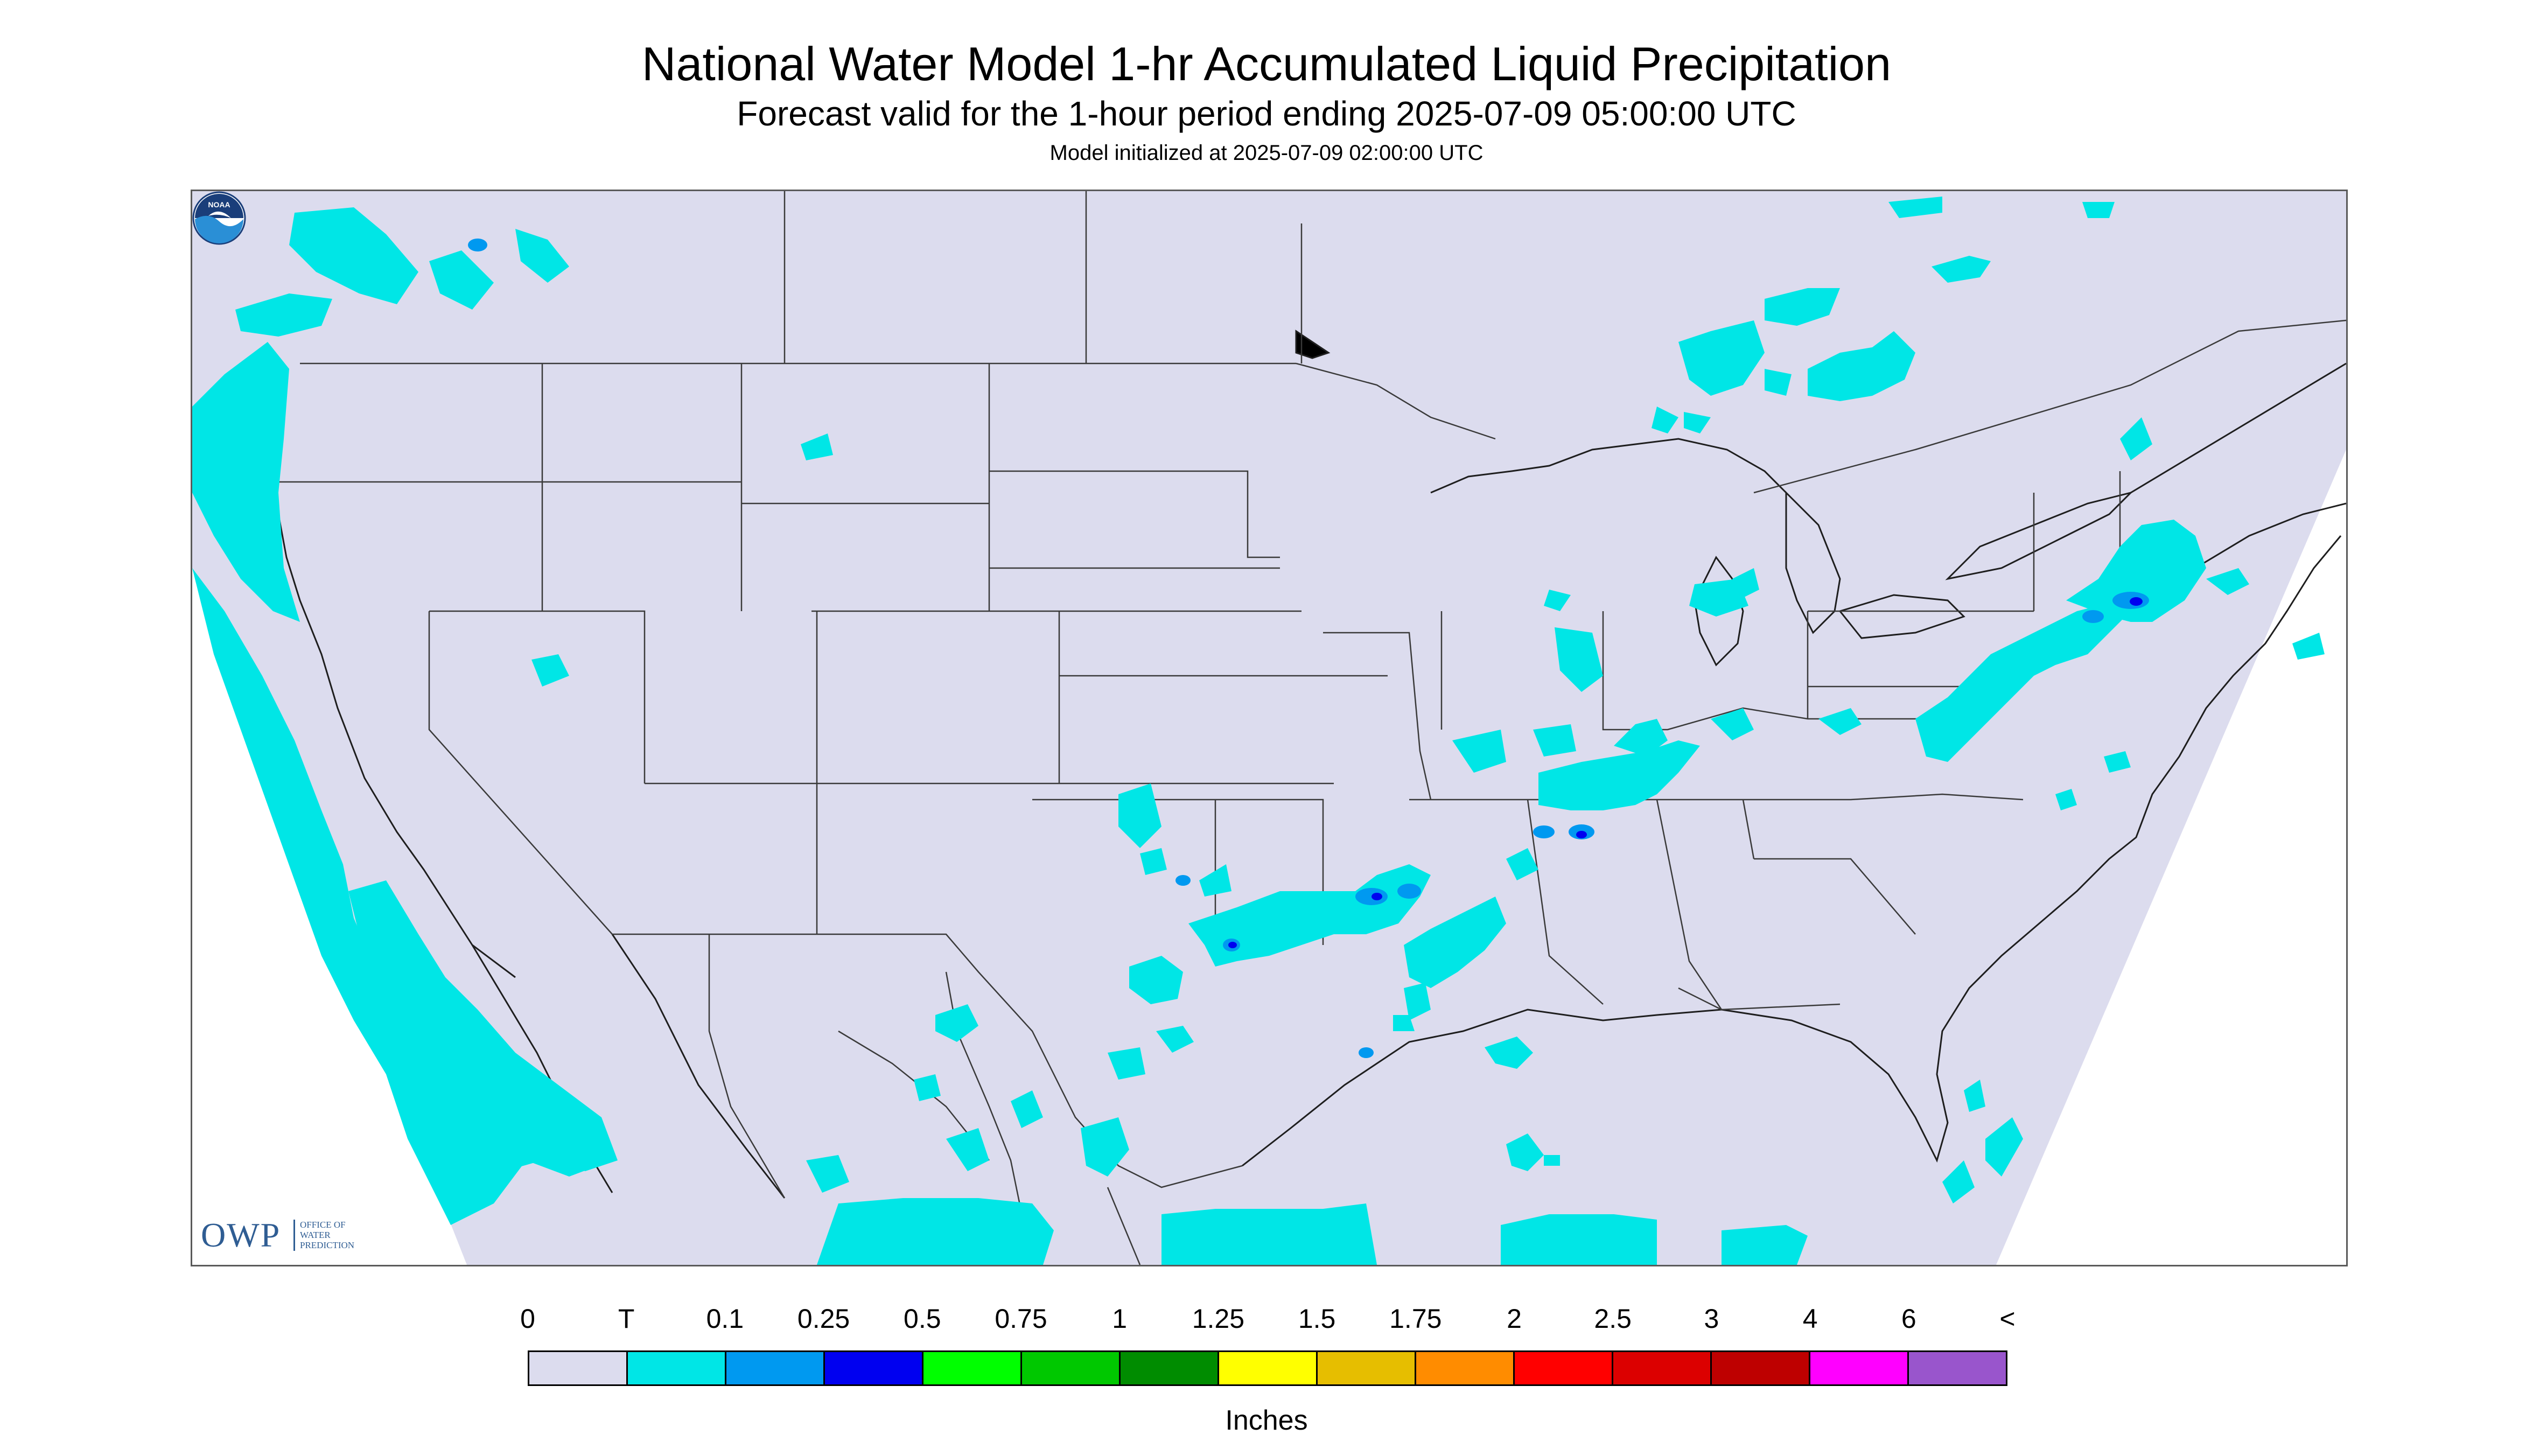  What do you see at coordinates (1317, 1319) in the screenshot?
I see `legend-tick-label: 1.5` at bounding box center [1317, 1319].